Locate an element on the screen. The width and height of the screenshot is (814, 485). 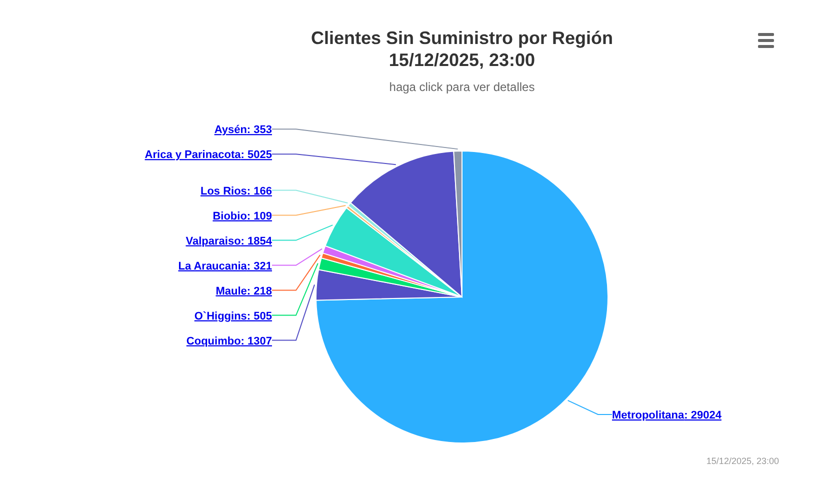
data-label: : 166 is located at coordinates (259, 191).